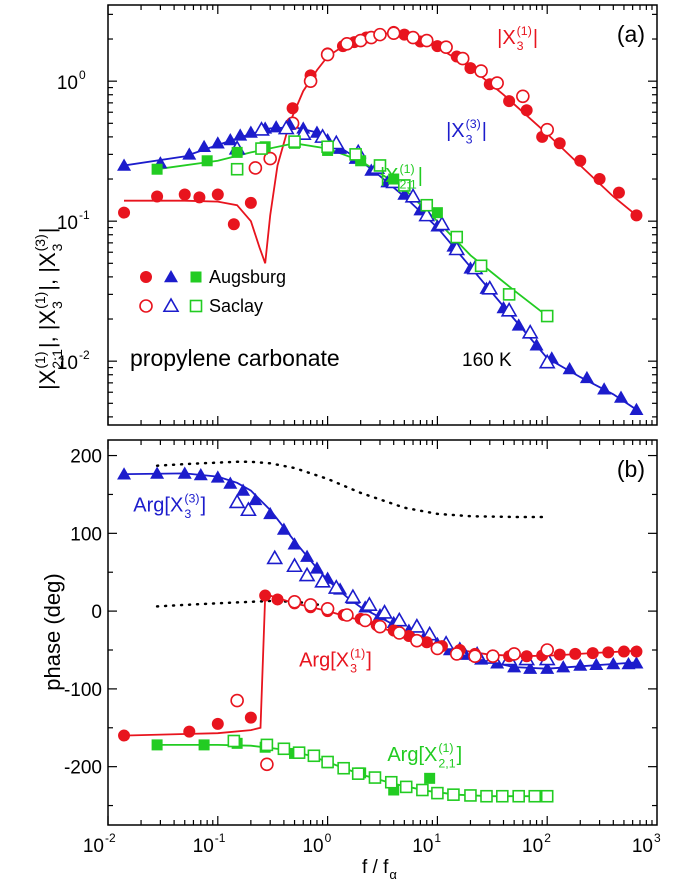  What do you see at coordinates (196, 277) in the screenshot?
I see `legend-marker-green` at bounding box center [196, 277].